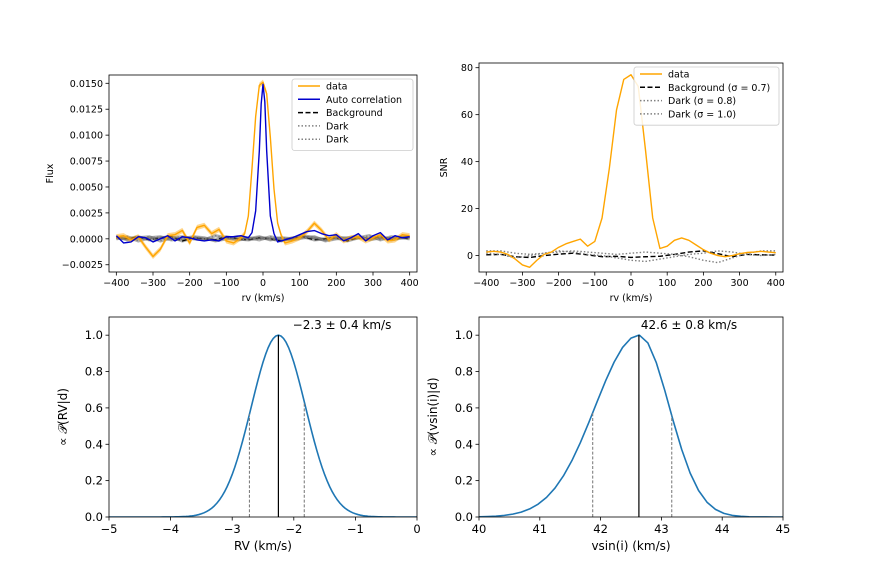 The width and height of the screenshot is (872, 581). Describe the element at coordinates (263, 238) in the screenshot. I see `series-line-dark` at that location.